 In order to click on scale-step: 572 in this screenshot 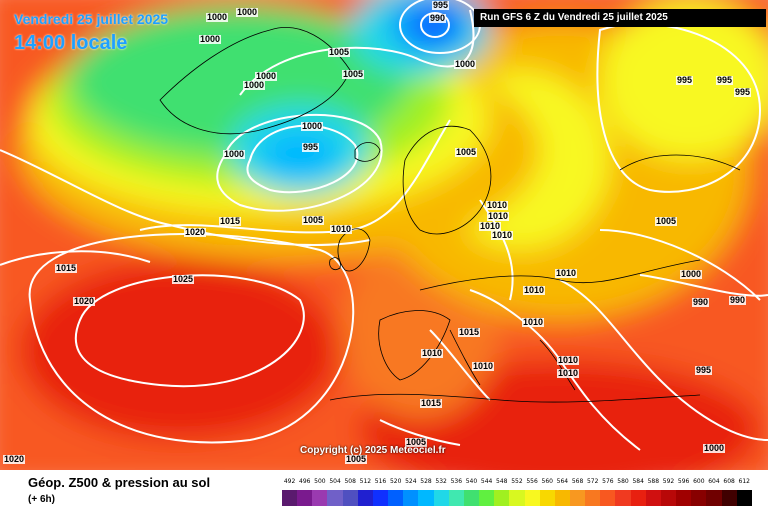, I will do `click(593, 492)`.